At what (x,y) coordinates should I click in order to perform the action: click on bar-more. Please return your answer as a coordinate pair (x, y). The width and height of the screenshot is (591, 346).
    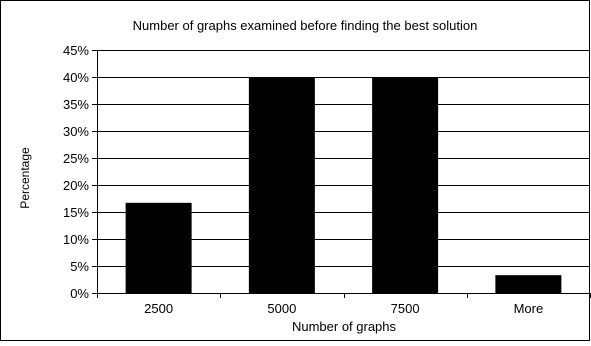
    Looking at the image, I should click on (528, 284).